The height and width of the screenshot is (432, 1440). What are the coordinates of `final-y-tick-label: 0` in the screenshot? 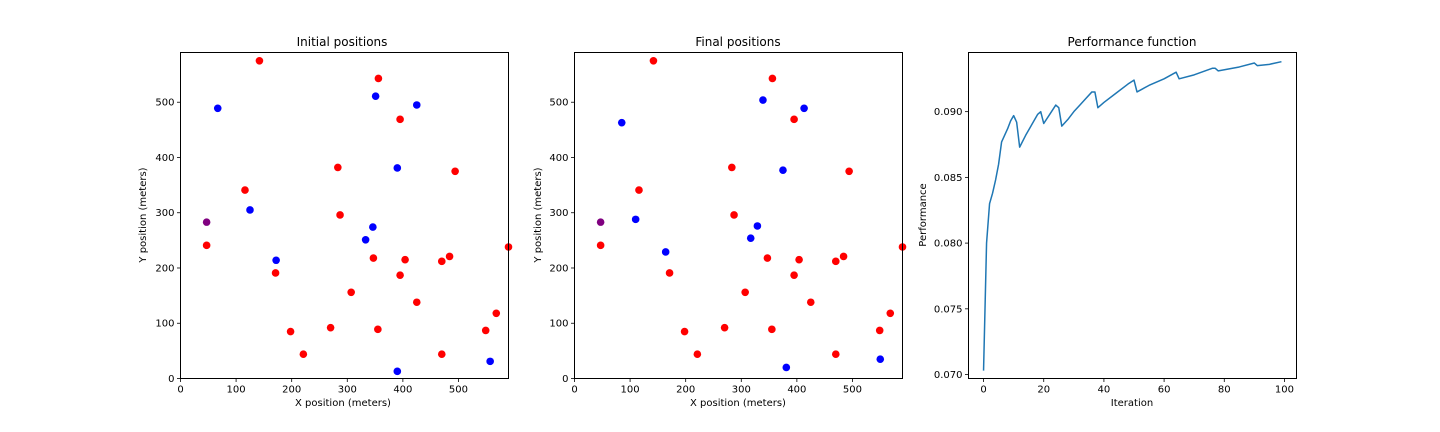 It's located at (565, 379).